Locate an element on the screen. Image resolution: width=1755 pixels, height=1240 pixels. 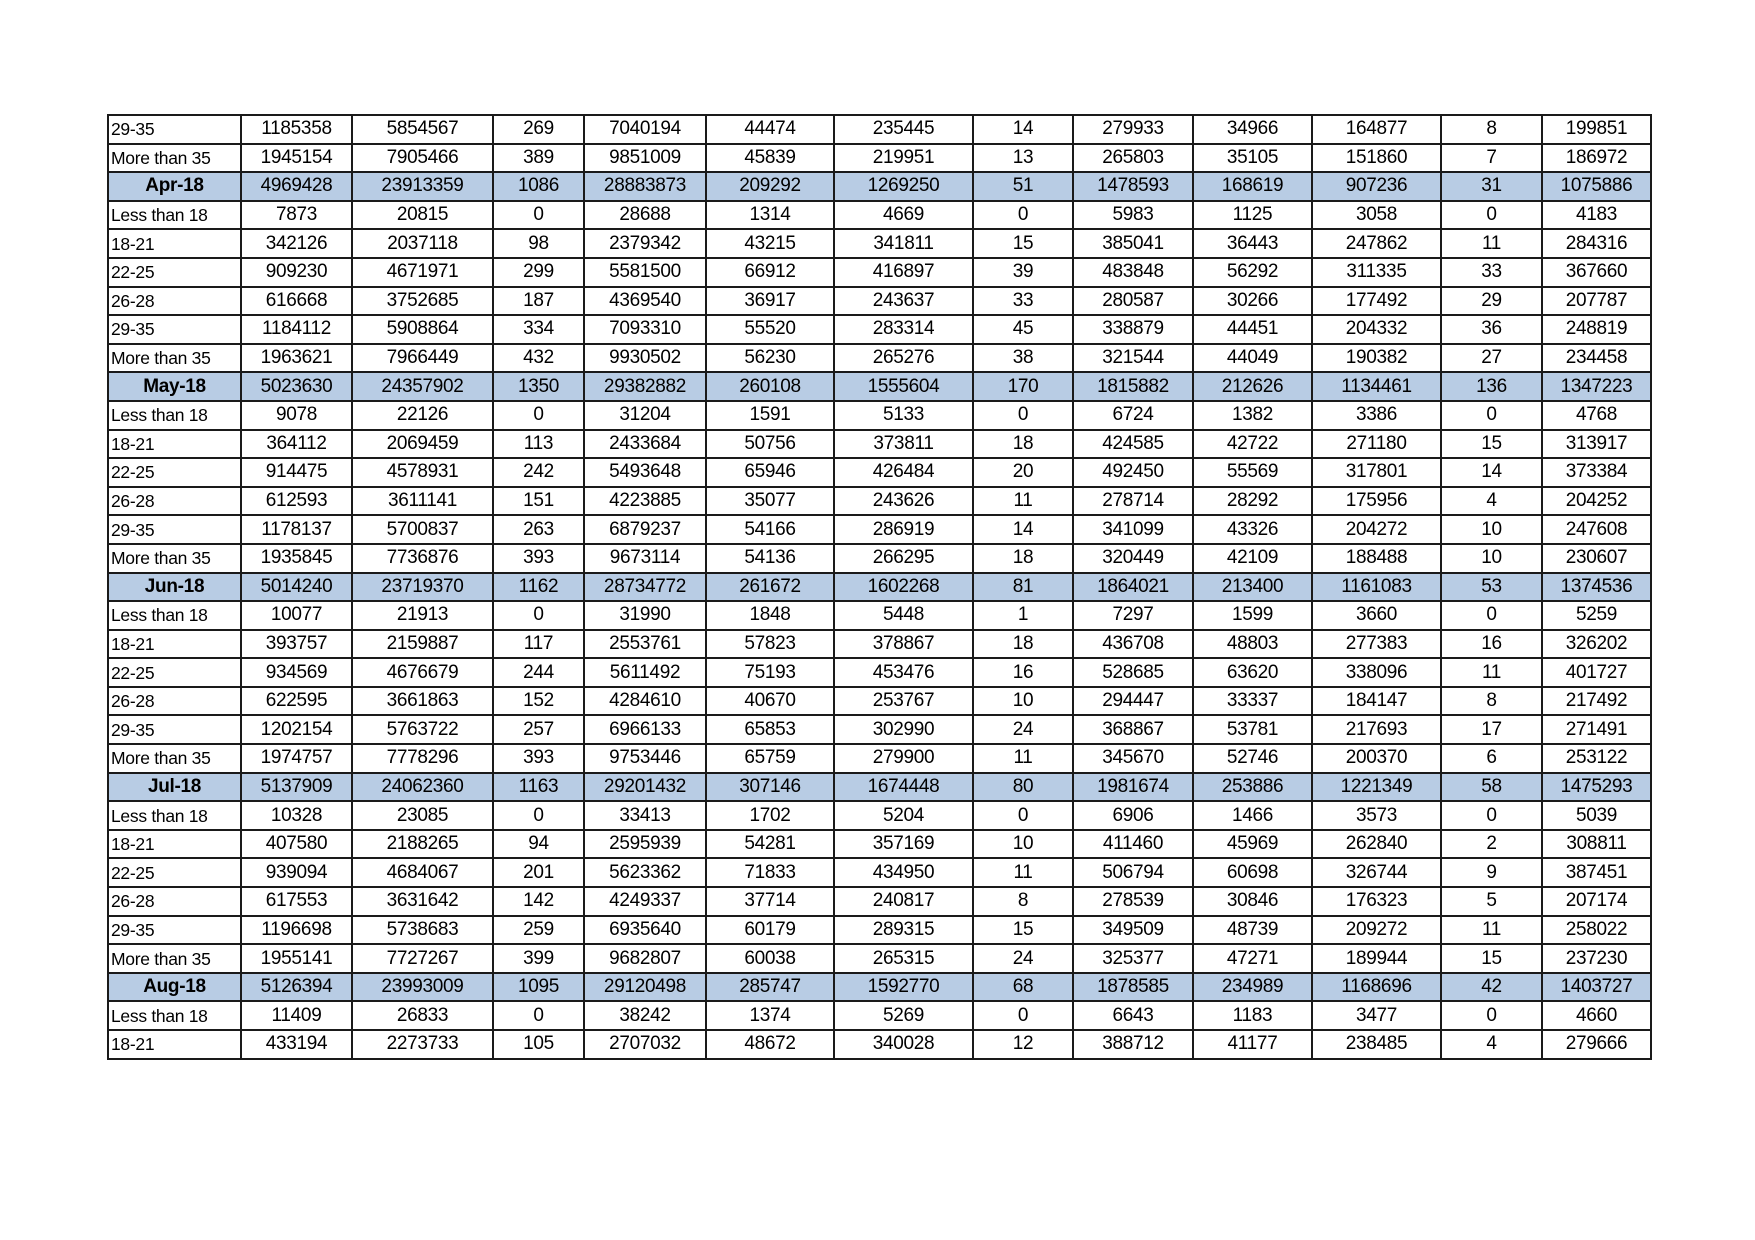
value-cell: 66912 is located at coordinates (770, 272).